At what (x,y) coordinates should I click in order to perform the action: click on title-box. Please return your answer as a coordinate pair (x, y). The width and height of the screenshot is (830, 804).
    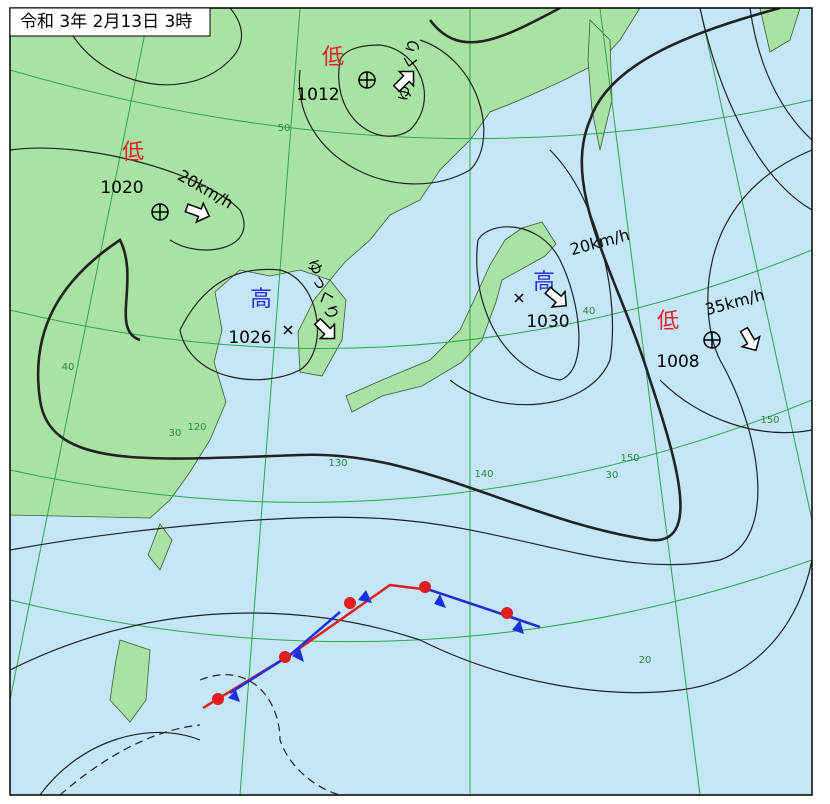
    Looking at the image, I should click on (110, 22).